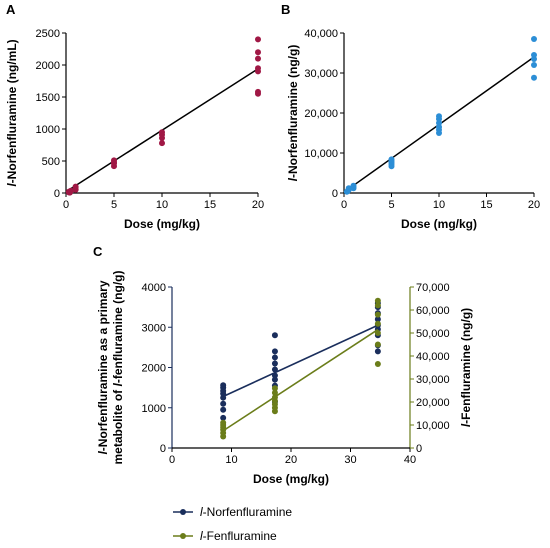 This screenshot has height=548, width=550. I want to click on x-tick-label: 30, so click(350, 460).